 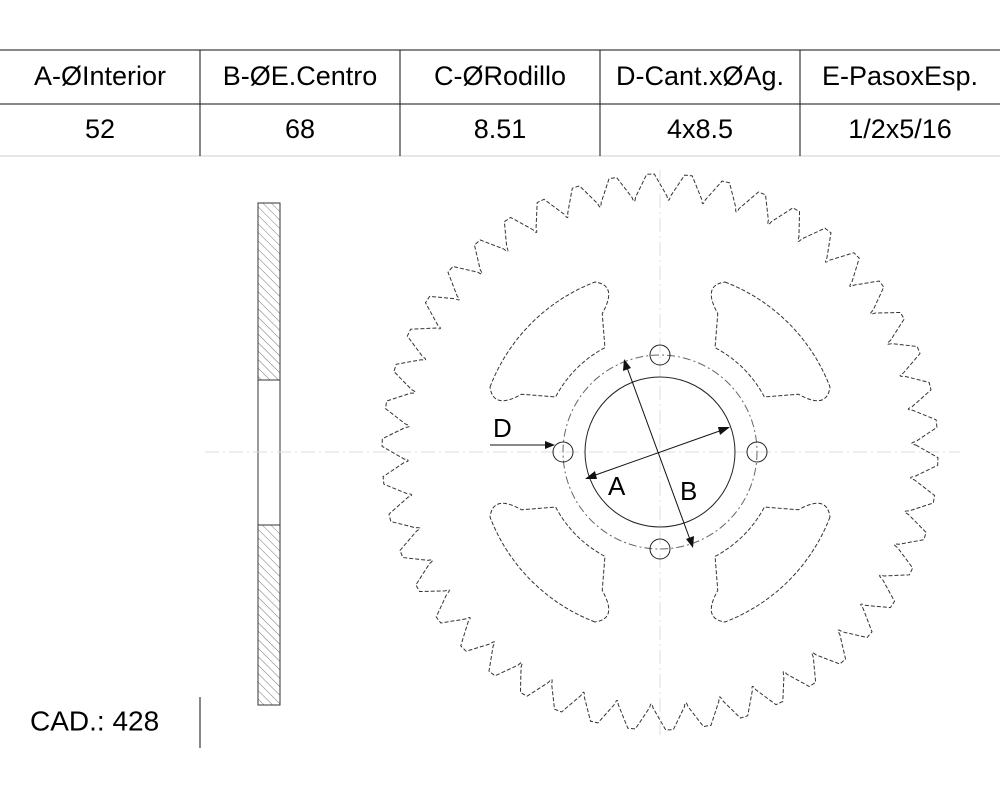 I want to click on dimension-a, so click(x=657, y=453).